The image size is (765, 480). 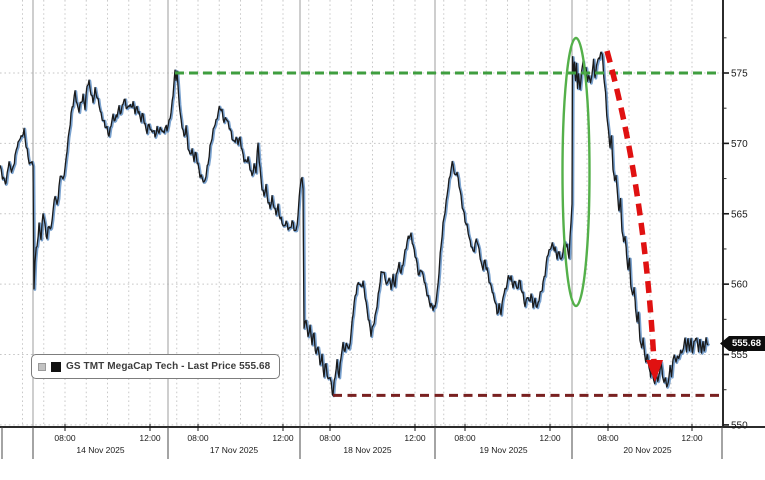 What do you see at coordinates (56, 366) in the screenshot?
I see `legend-series-swatch-icon` at bounding box center [56, 366].